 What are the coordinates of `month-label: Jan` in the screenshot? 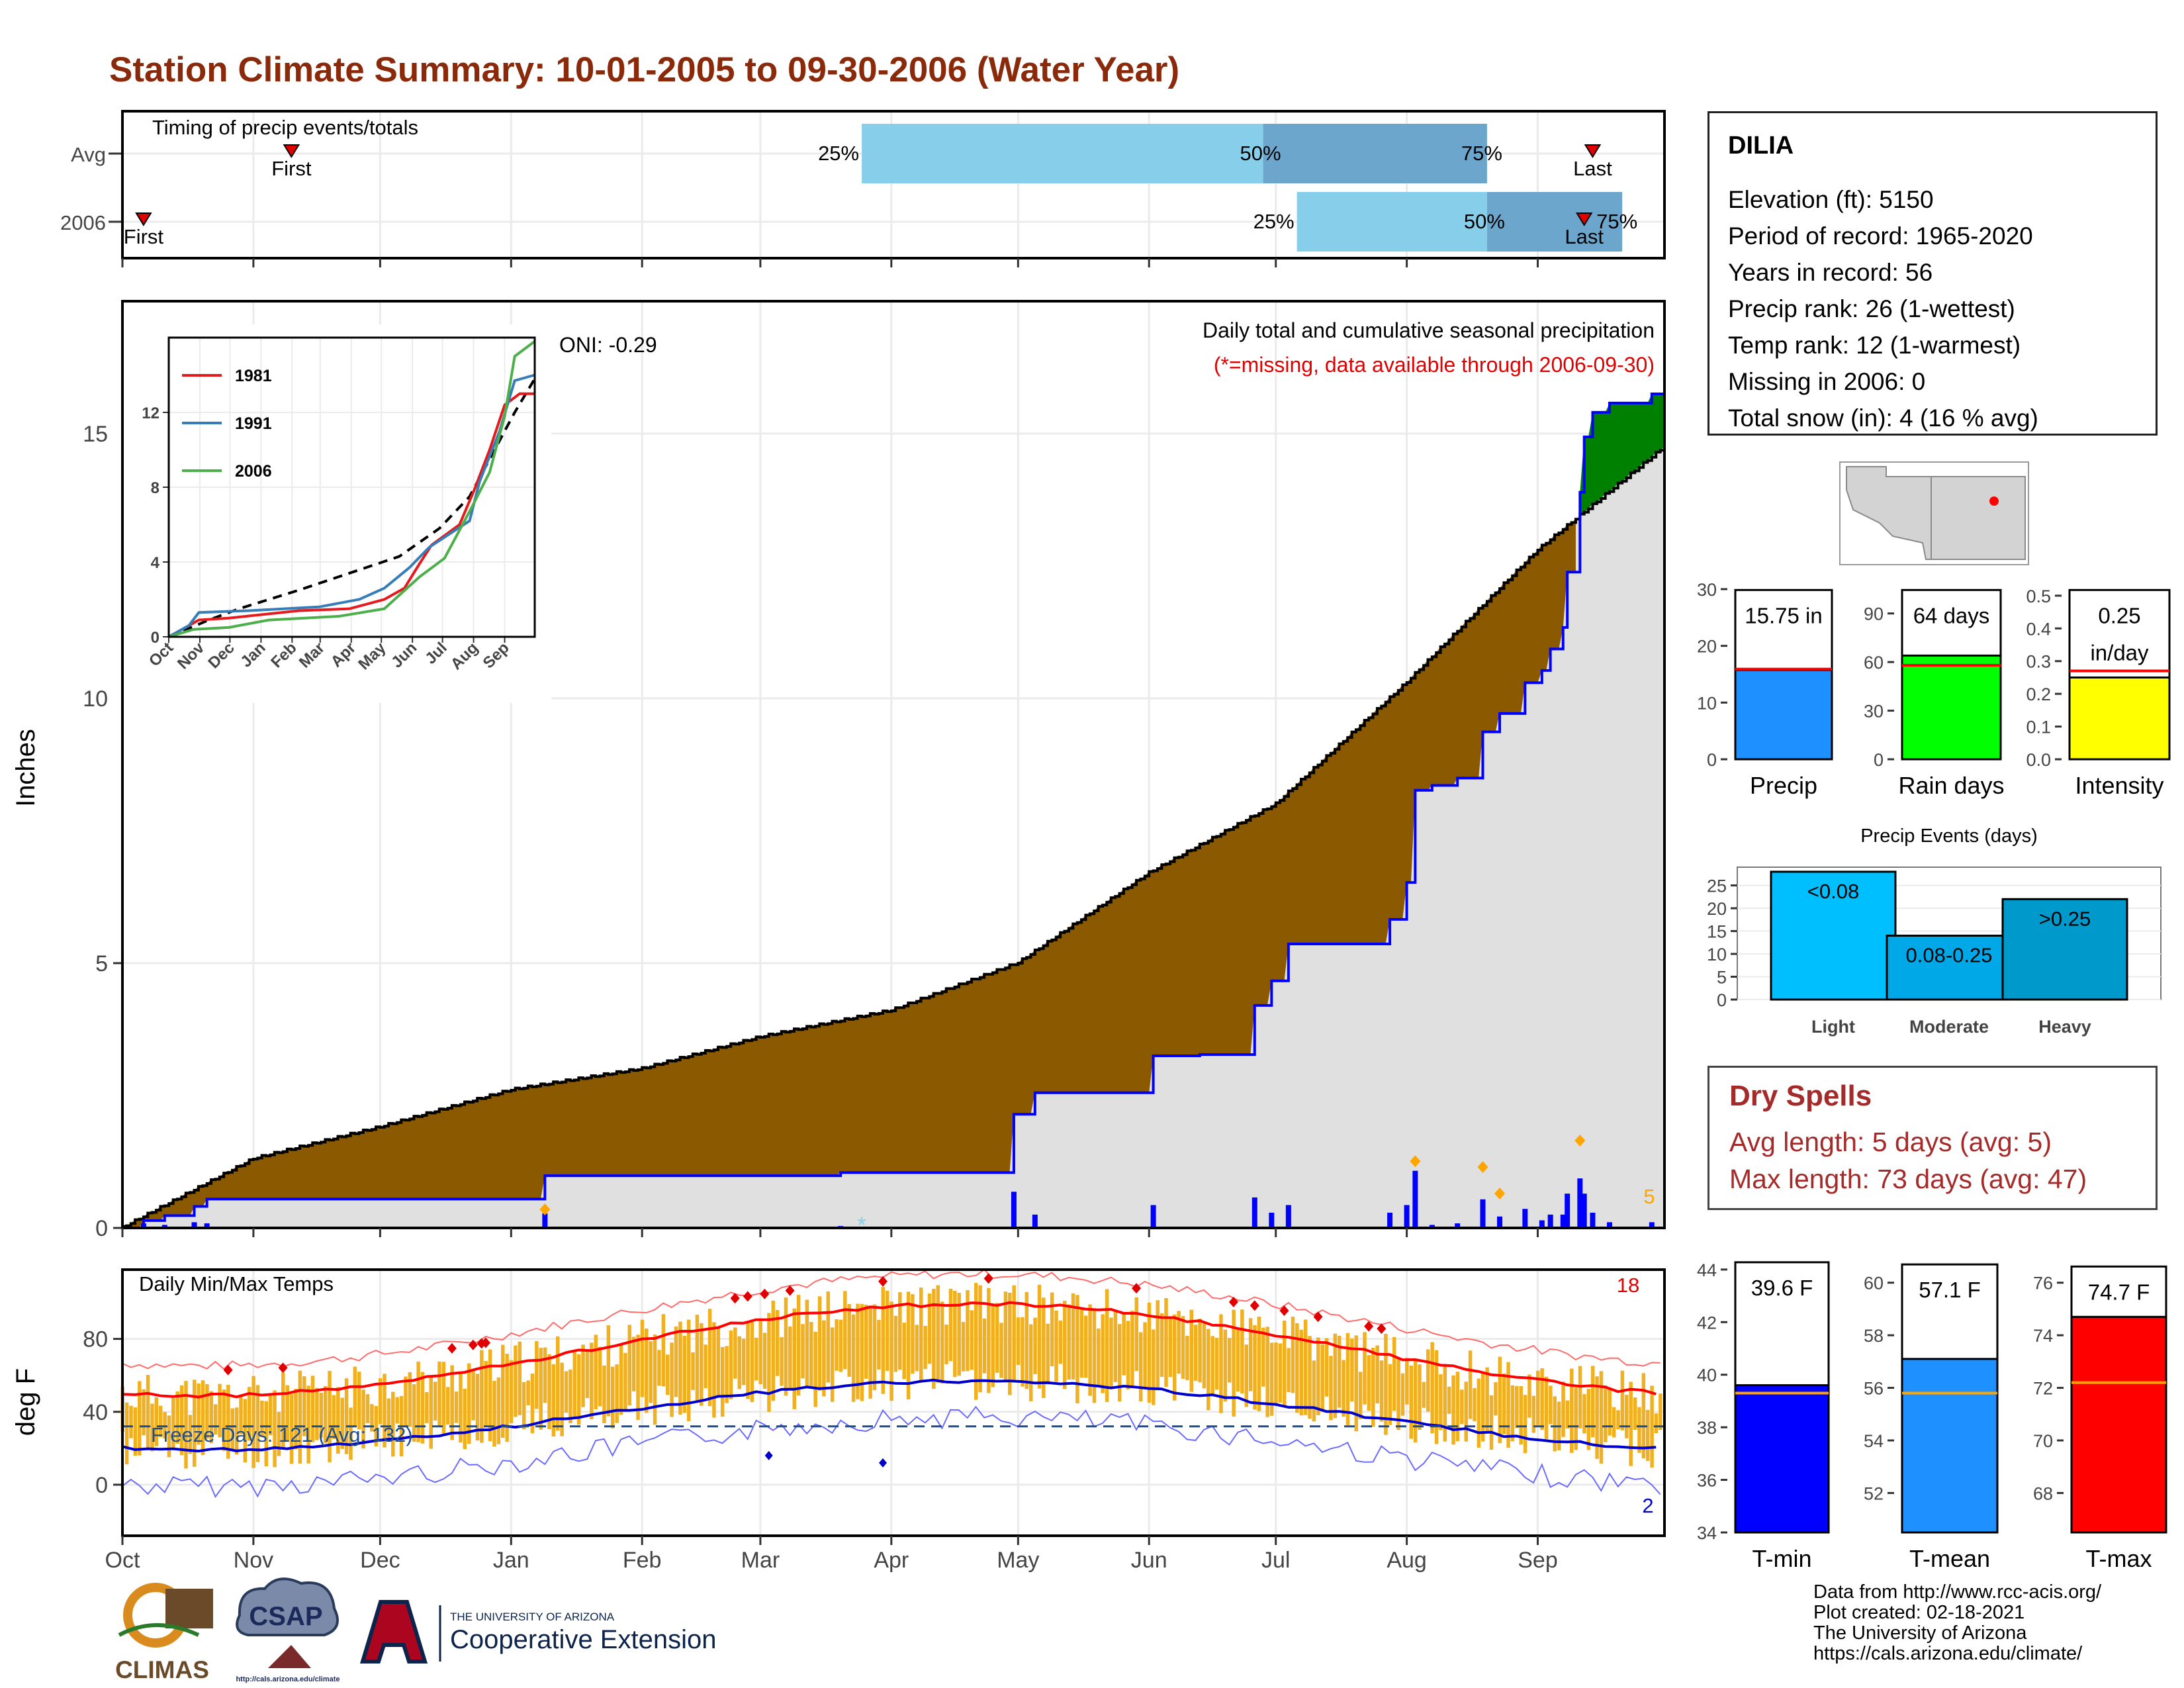 It's located at (511, 1560).